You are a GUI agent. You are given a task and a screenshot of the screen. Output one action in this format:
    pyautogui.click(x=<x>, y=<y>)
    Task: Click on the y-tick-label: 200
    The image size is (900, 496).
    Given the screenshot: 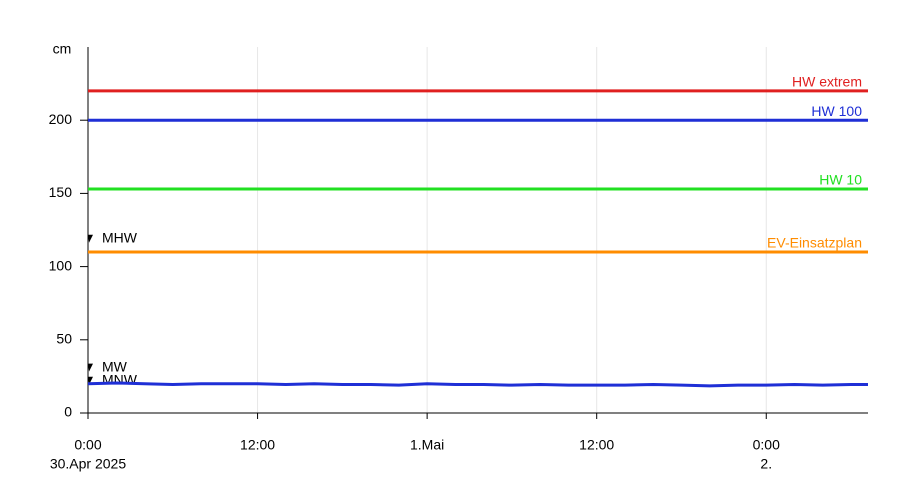 What is the action you would take?
    pyautogui.click(x=61, y=119)
    